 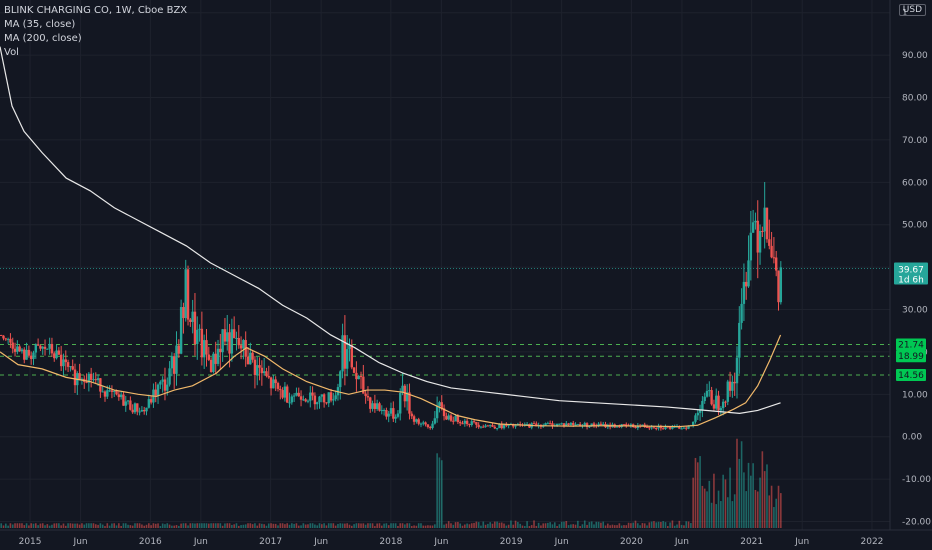 What do you see at coordinates (96, 10) in the screenshot?
I see `legend-title: BLINK CHARGING CO, 1W, Cboe BZX` at bounding box center [96, 10].